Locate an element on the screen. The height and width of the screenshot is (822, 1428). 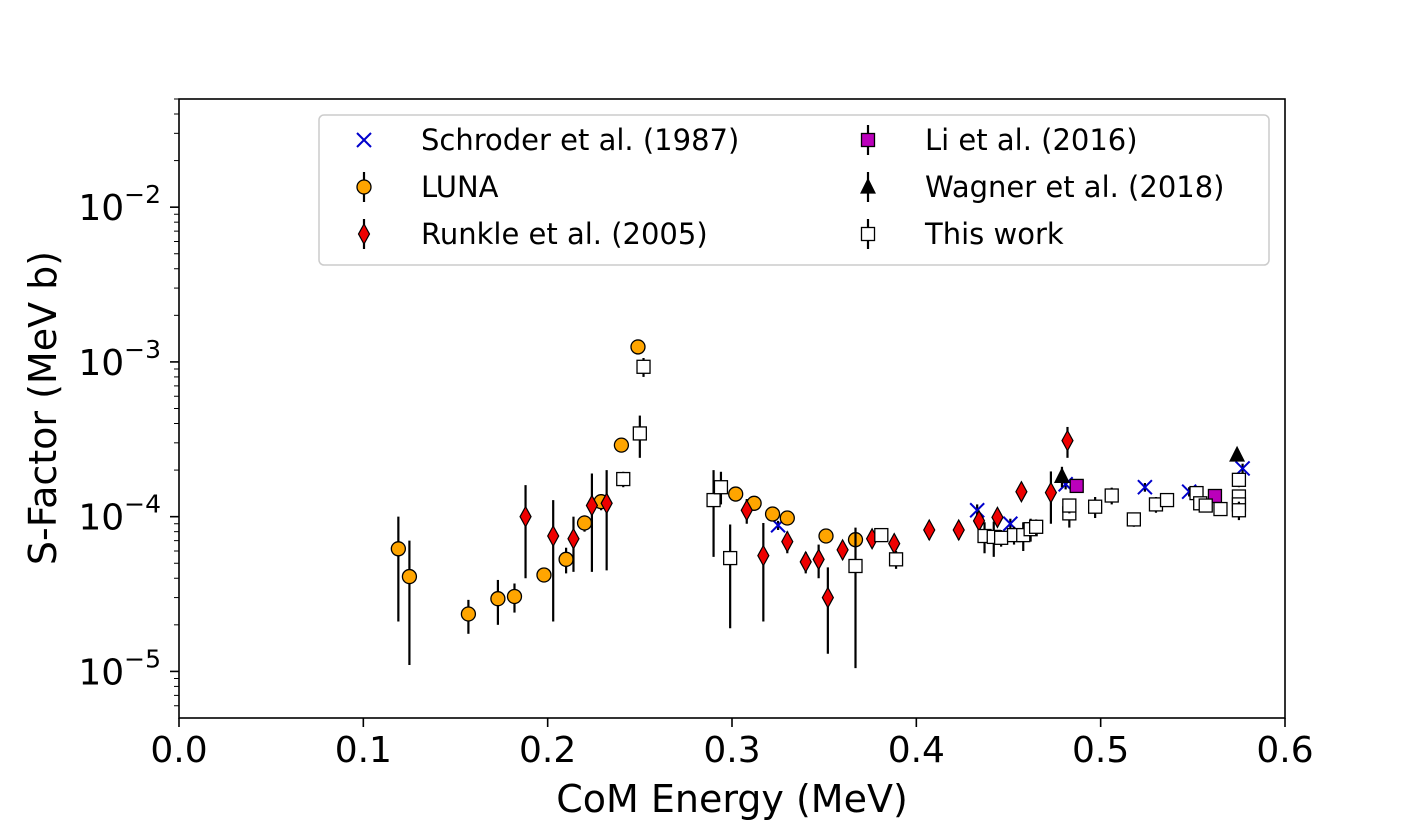
legend-label: This work is located at coordinates (994, 234).